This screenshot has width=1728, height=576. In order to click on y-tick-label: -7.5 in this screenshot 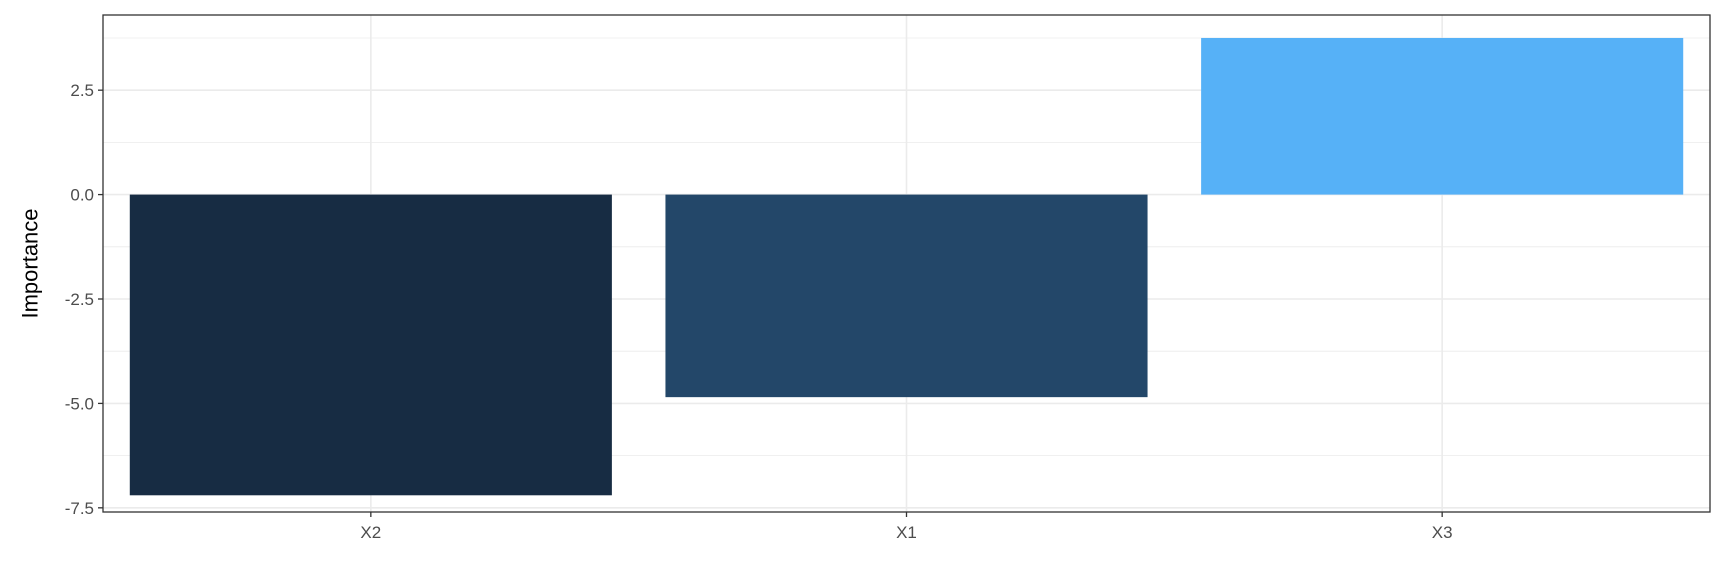, I will do `click(79, 508)`.